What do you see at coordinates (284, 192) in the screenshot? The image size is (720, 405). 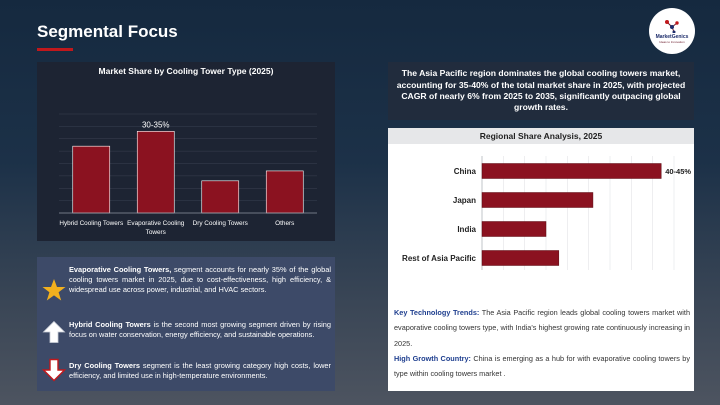 I see `bar-others` at bounding box center [284, 192].